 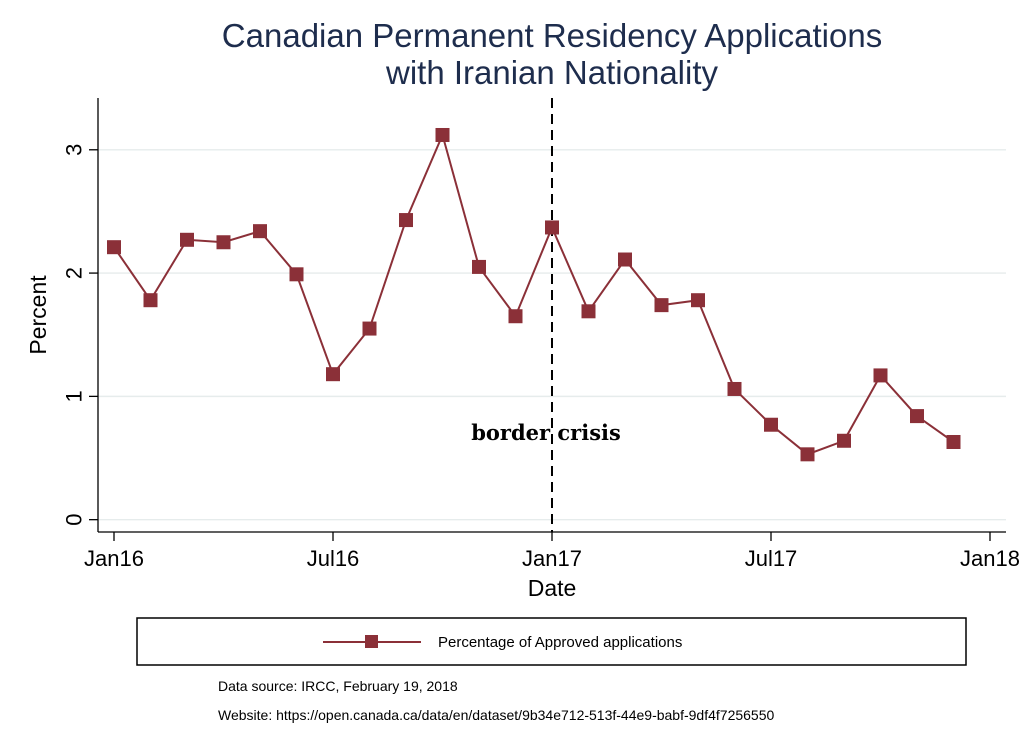 I want to click on data-point-Dec16, so click(x=515, y=316).